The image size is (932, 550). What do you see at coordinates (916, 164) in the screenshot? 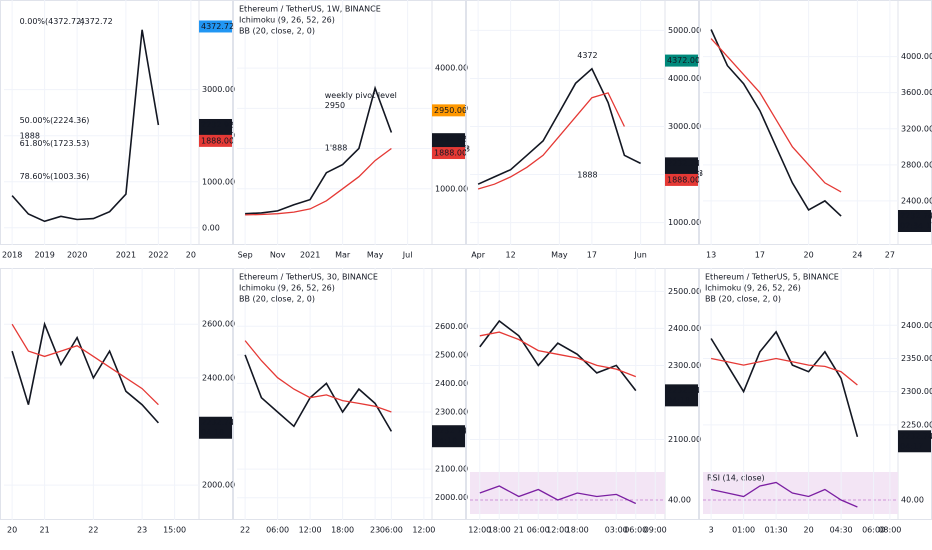
I see `y-tick-label: 2800.00` at bounding box center [916, 164].